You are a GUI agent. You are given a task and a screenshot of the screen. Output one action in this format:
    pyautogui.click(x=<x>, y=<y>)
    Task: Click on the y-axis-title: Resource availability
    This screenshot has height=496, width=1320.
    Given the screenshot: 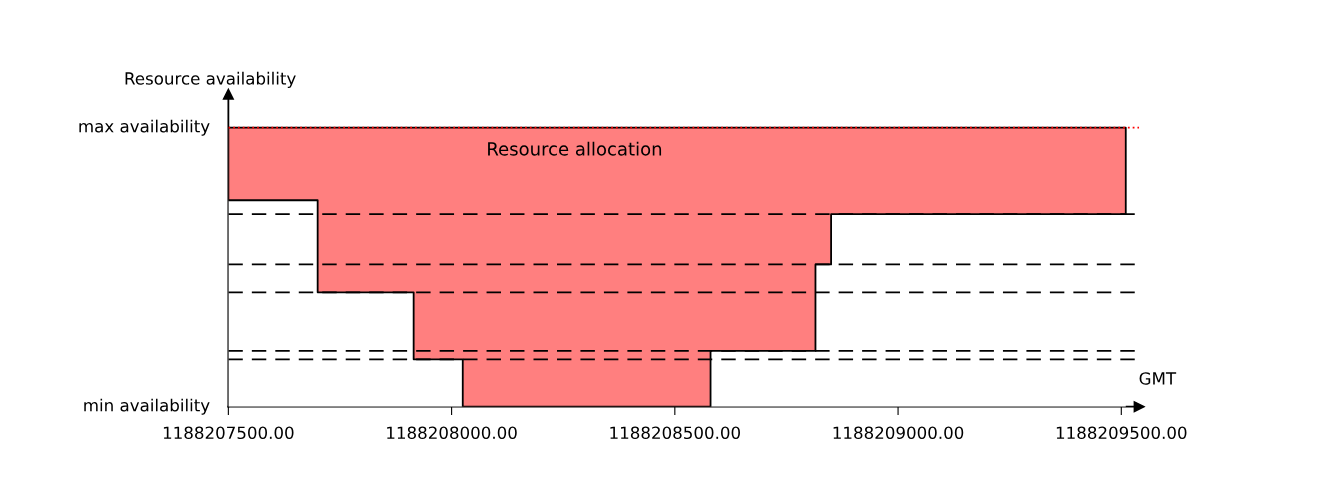 What is the action you would take?
    pyautogui.click(x=210, y=79)
    